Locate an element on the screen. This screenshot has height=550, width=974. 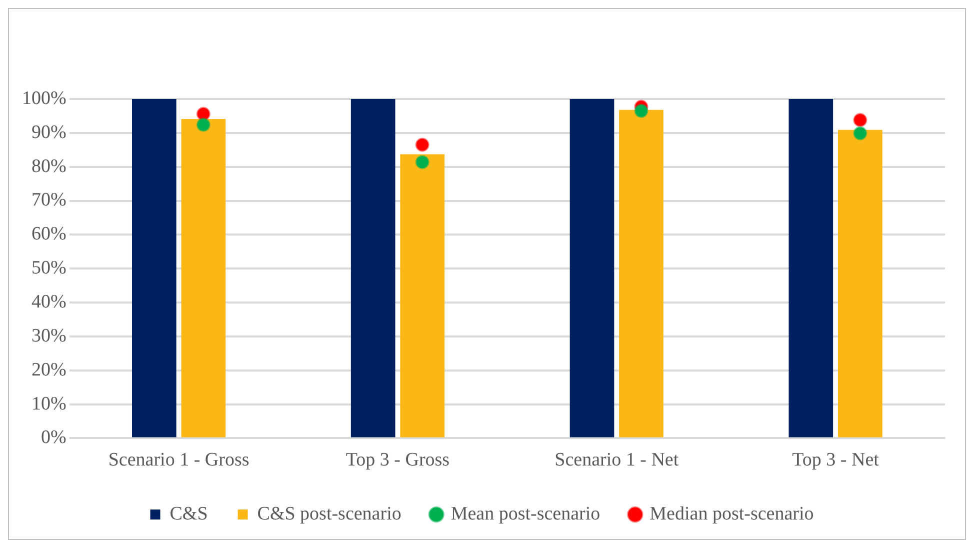
y-tick-label: 90% is located at coordinates (49, 132).